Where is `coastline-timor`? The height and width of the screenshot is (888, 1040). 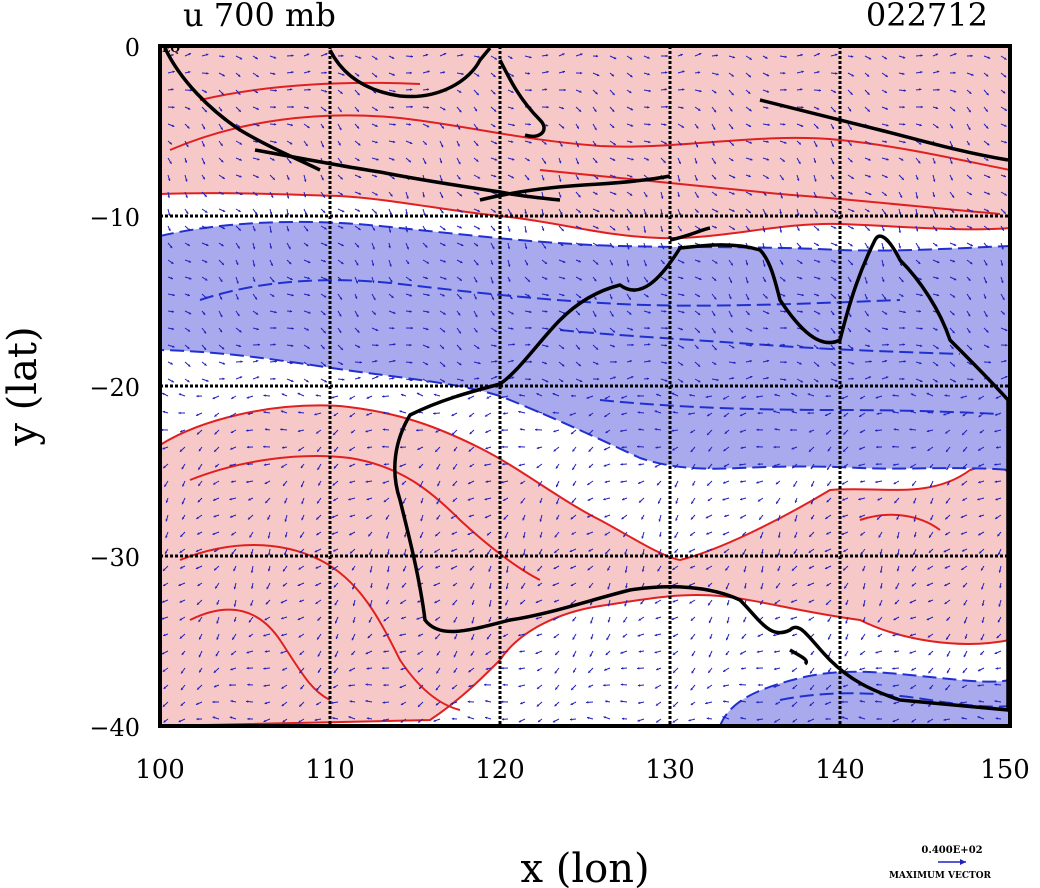
coastline-timor is located at coordinates (690, 234).